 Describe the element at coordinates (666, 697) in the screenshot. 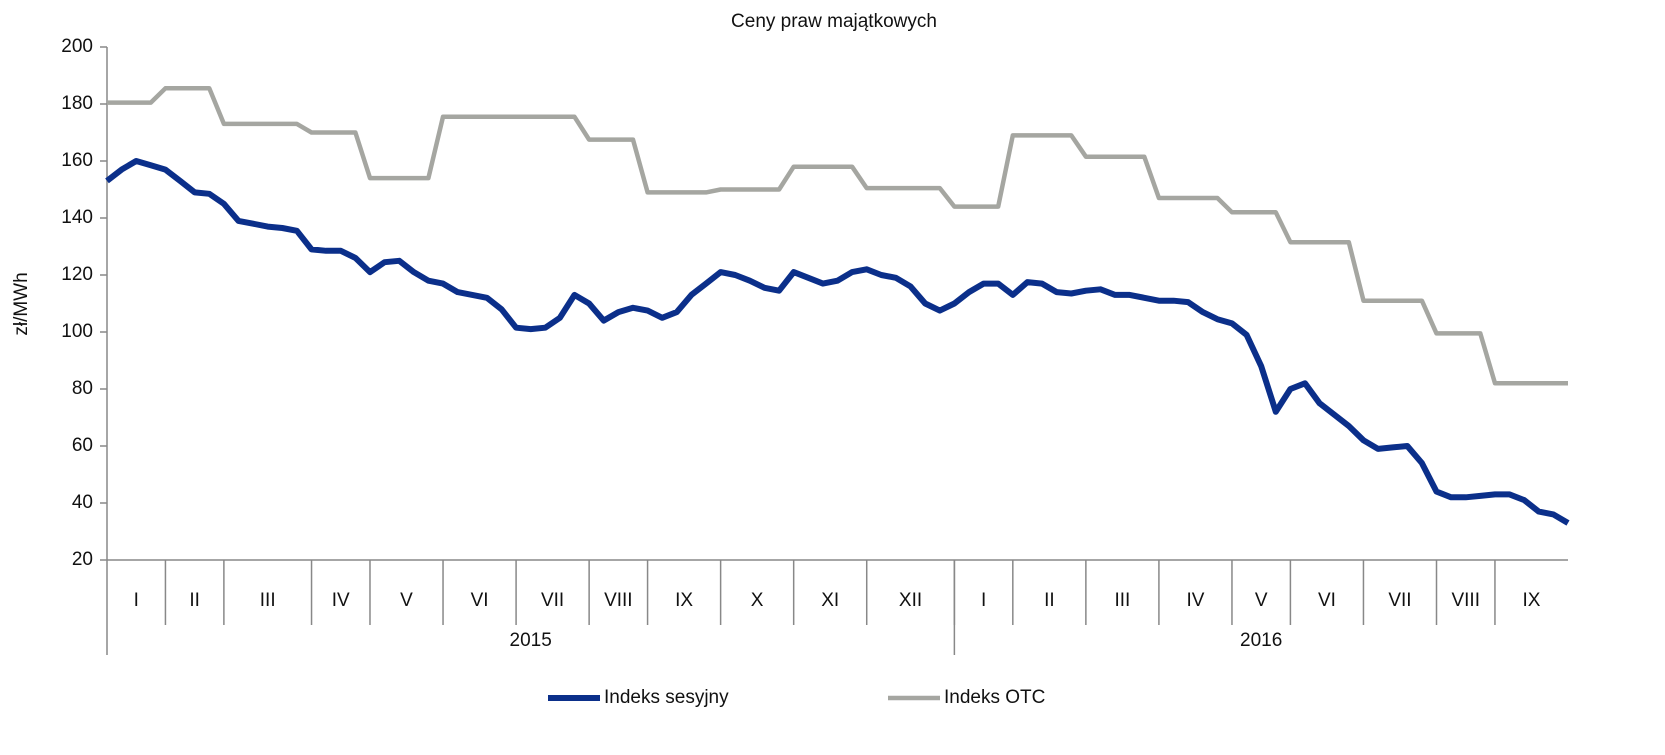

I see `legend-label: Indeks sesyjny` at that location.